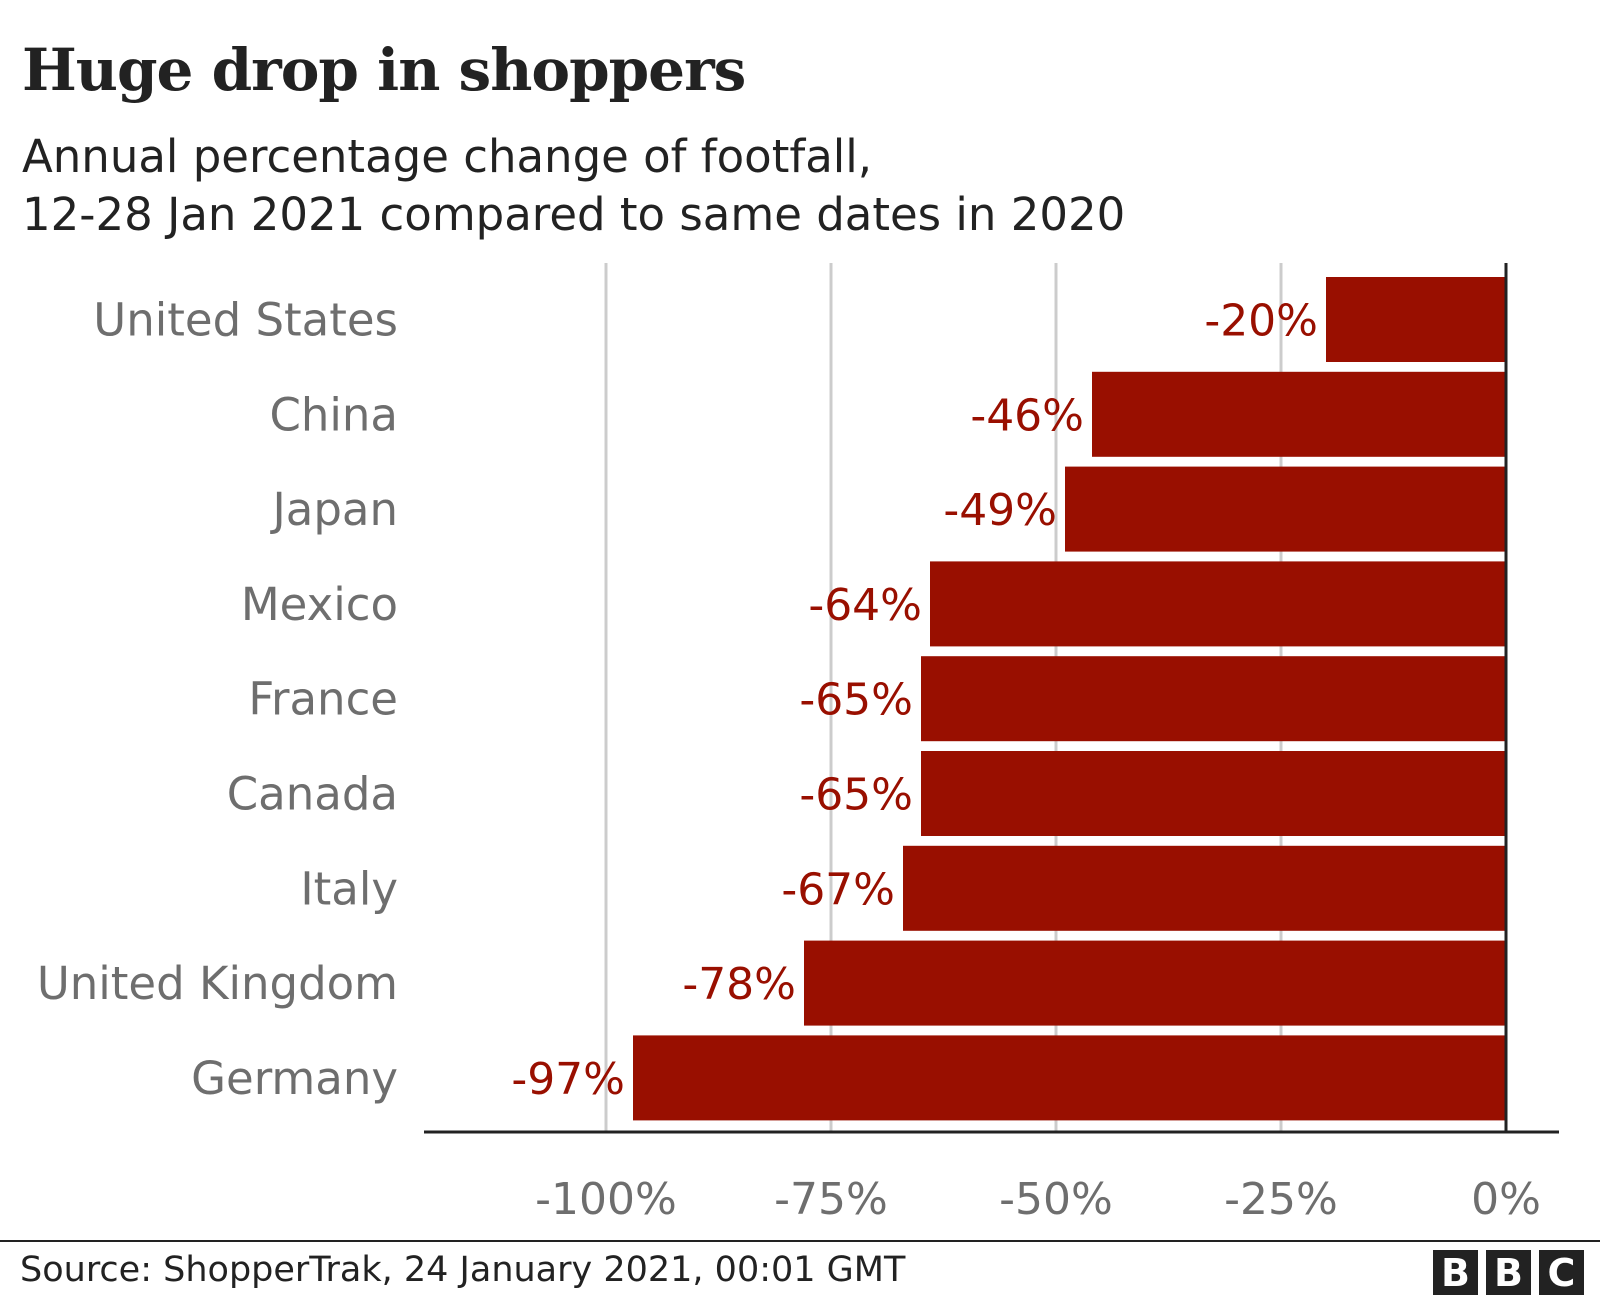 The image size is (1600, 1300). I want to click on data-label: -97%, so click(568, 1079).